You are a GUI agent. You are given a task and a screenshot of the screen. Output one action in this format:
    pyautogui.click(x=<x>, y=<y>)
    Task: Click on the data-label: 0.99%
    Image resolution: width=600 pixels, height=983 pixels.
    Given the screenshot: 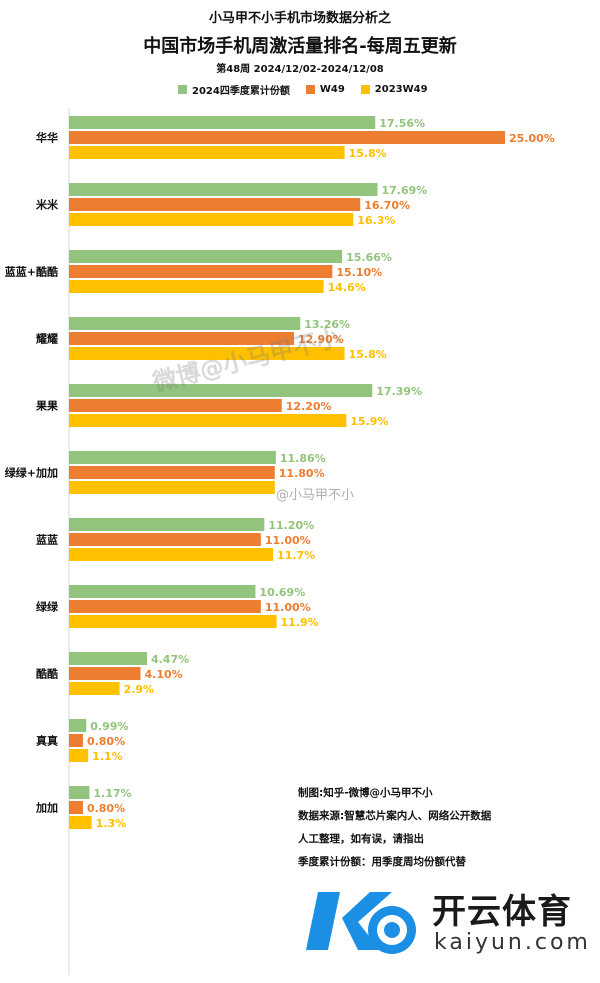 What is the action you would take?
    pyautogui.click(x=109, y=726)
    